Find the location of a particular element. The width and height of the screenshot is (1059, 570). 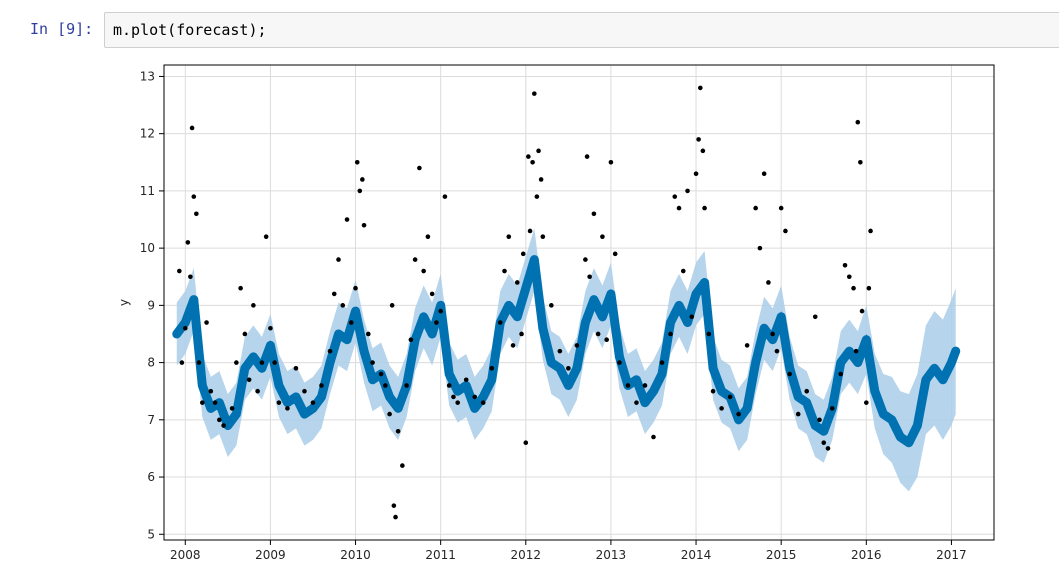

y-tick-label: 13 is located at coordinates (147, 76).